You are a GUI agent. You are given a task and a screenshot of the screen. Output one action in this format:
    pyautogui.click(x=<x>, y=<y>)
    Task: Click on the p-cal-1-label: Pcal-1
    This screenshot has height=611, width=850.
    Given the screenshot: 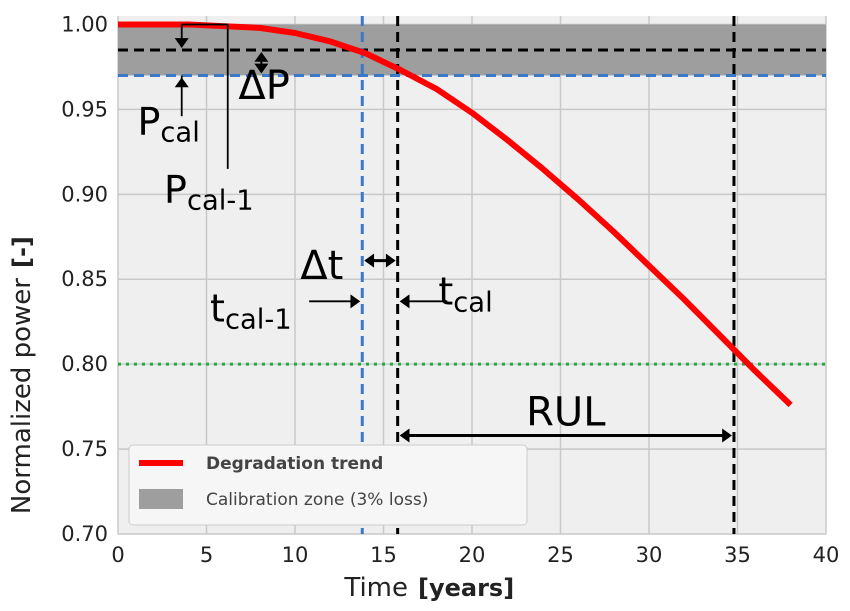 What is the action you would take?
    pyautogui.click(x=209, y=192)
    